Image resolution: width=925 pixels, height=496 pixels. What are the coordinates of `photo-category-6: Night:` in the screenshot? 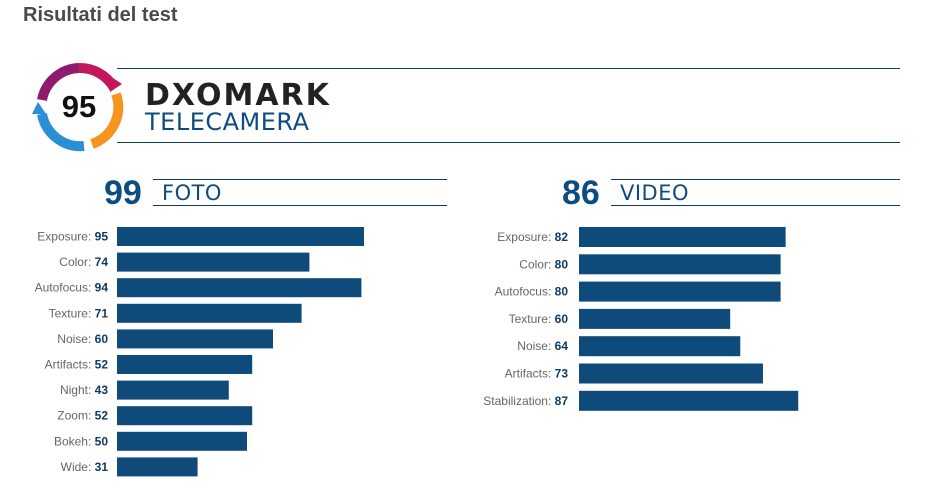 It's located at (77, 390).